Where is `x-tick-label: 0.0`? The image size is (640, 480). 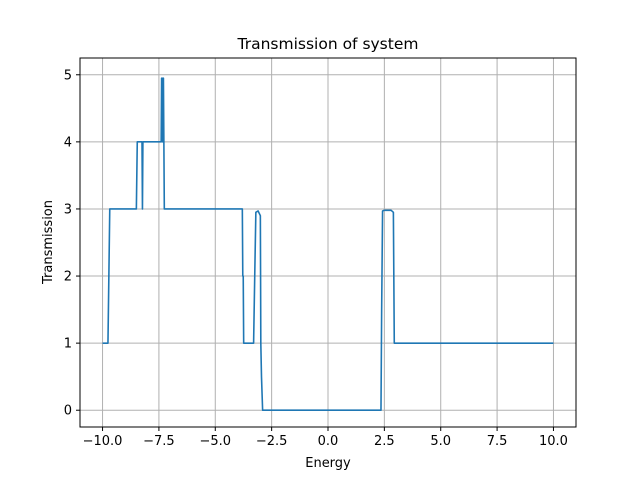 x-tick-label: 0.0 is located at coordinates (328, 441).